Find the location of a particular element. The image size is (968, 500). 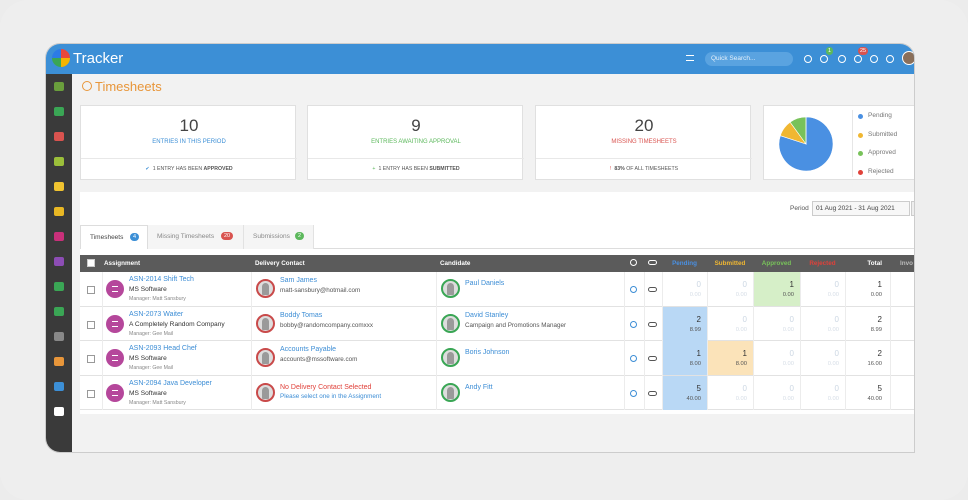

period-label: Period is located at coordinates (799, 208).